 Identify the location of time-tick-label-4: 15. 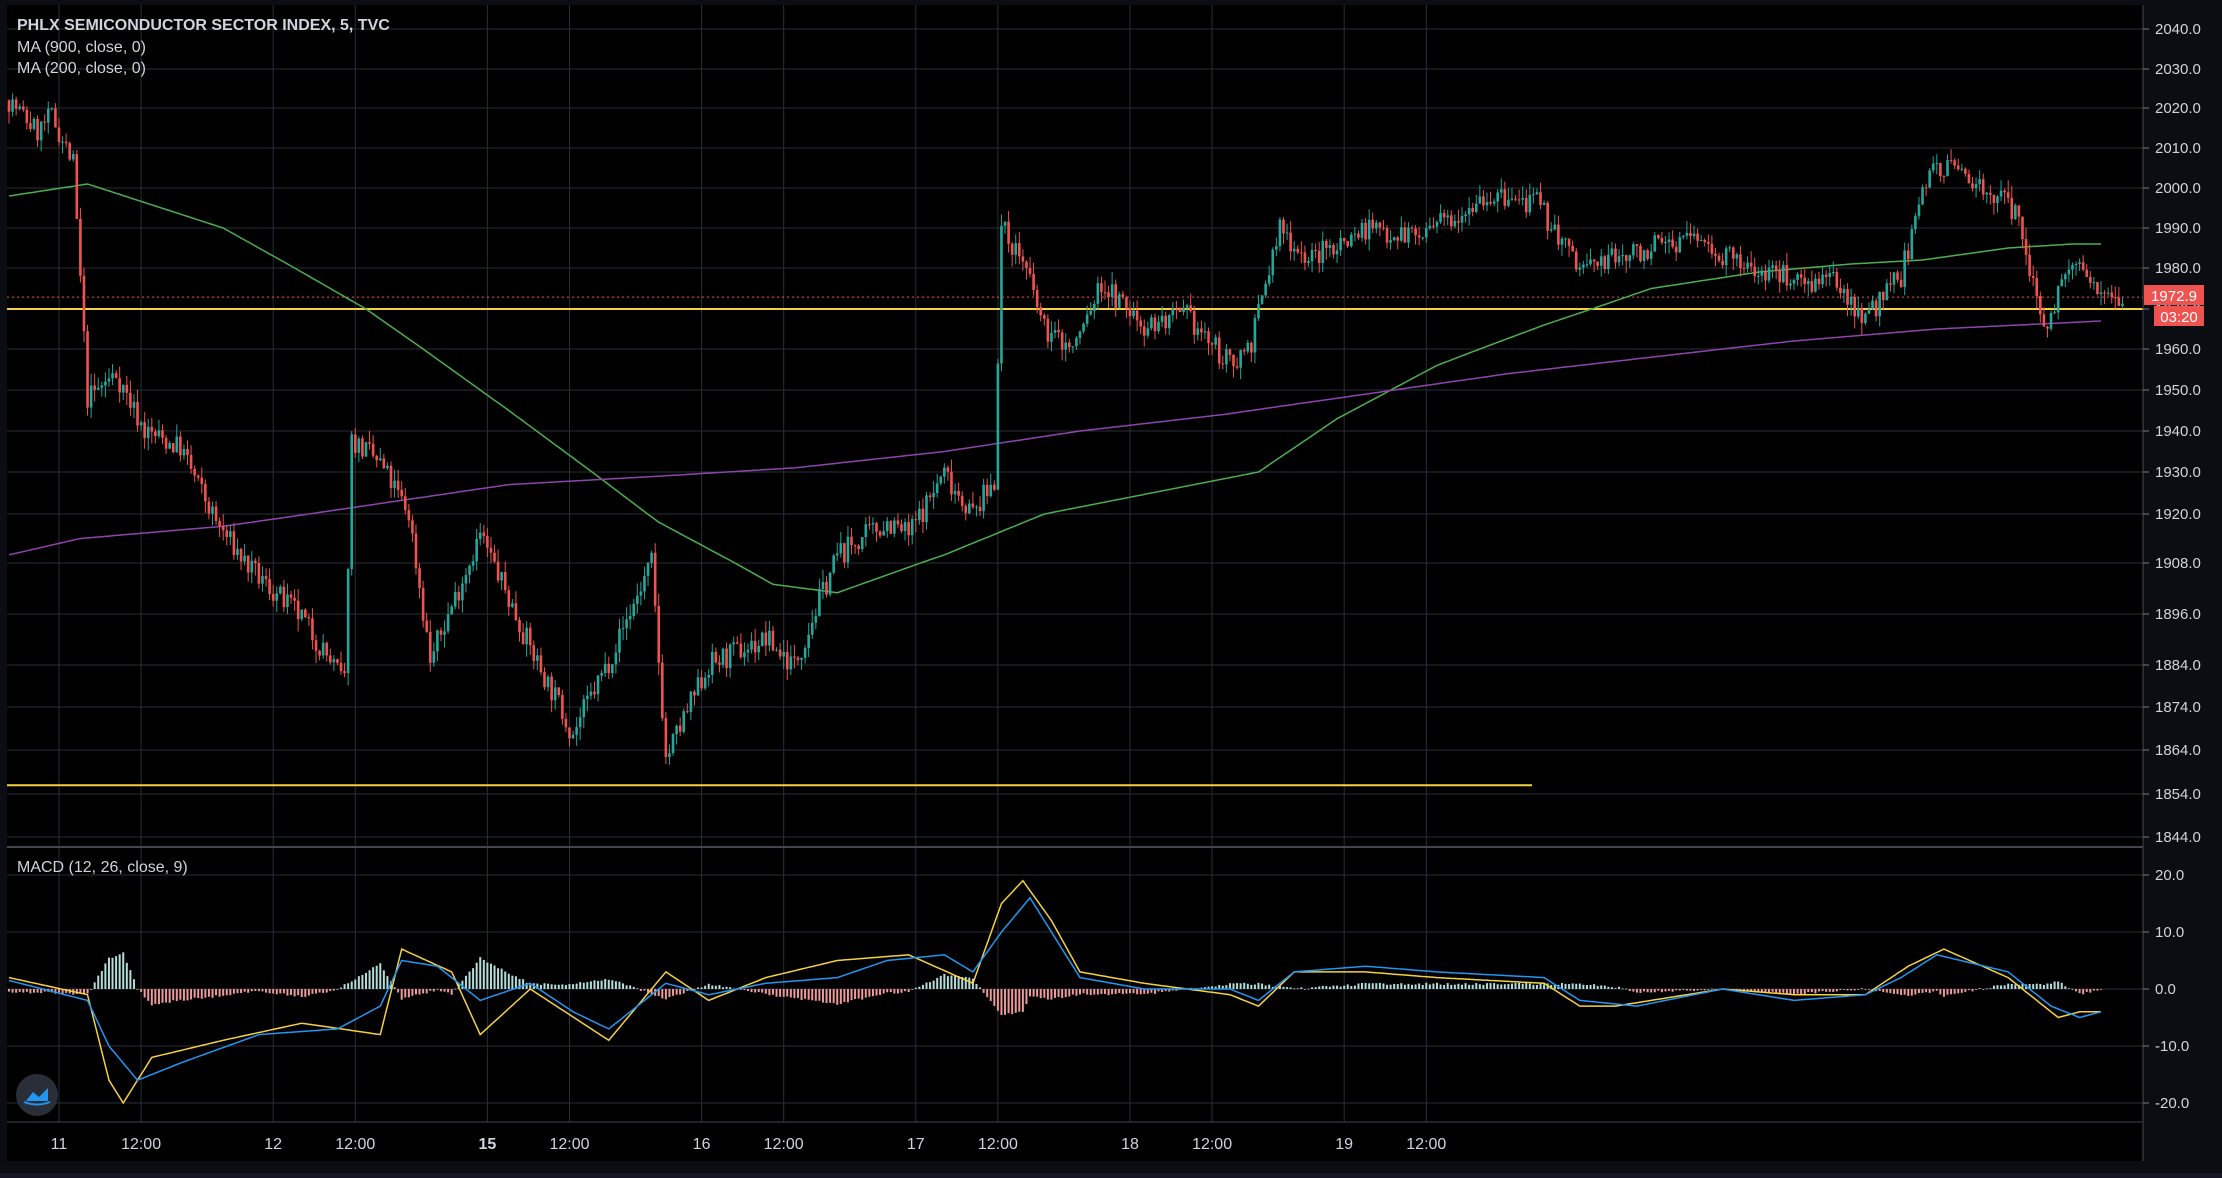
(487, 1144).